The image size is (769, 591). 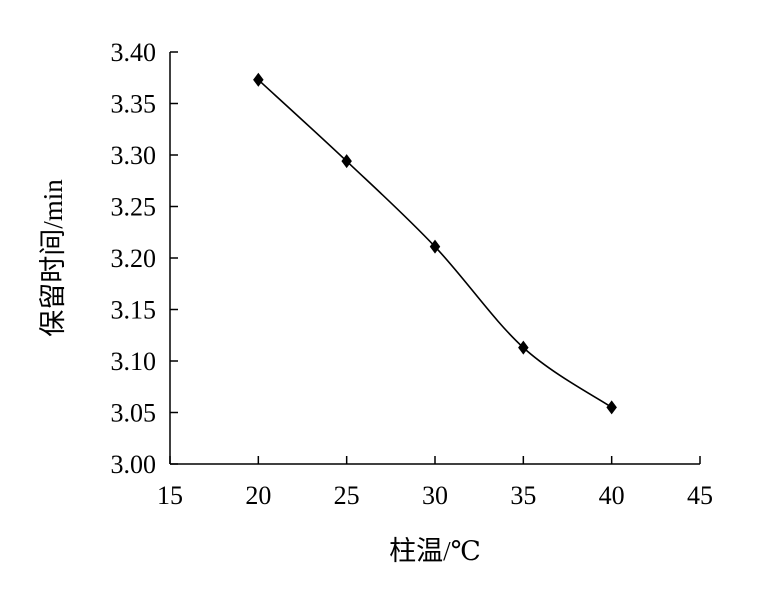 I want to click on x-tick-label: 20, so click(x=258, y=495).